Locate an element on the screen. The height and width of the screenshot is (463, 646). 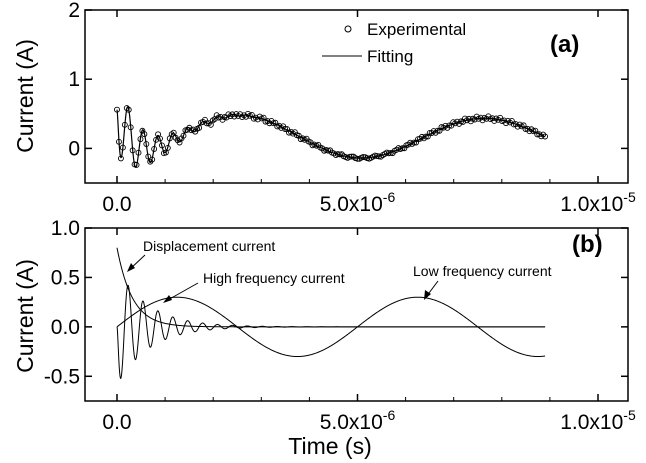
y-axis-title-a: Current (A) is located at coordinates (25, 96).